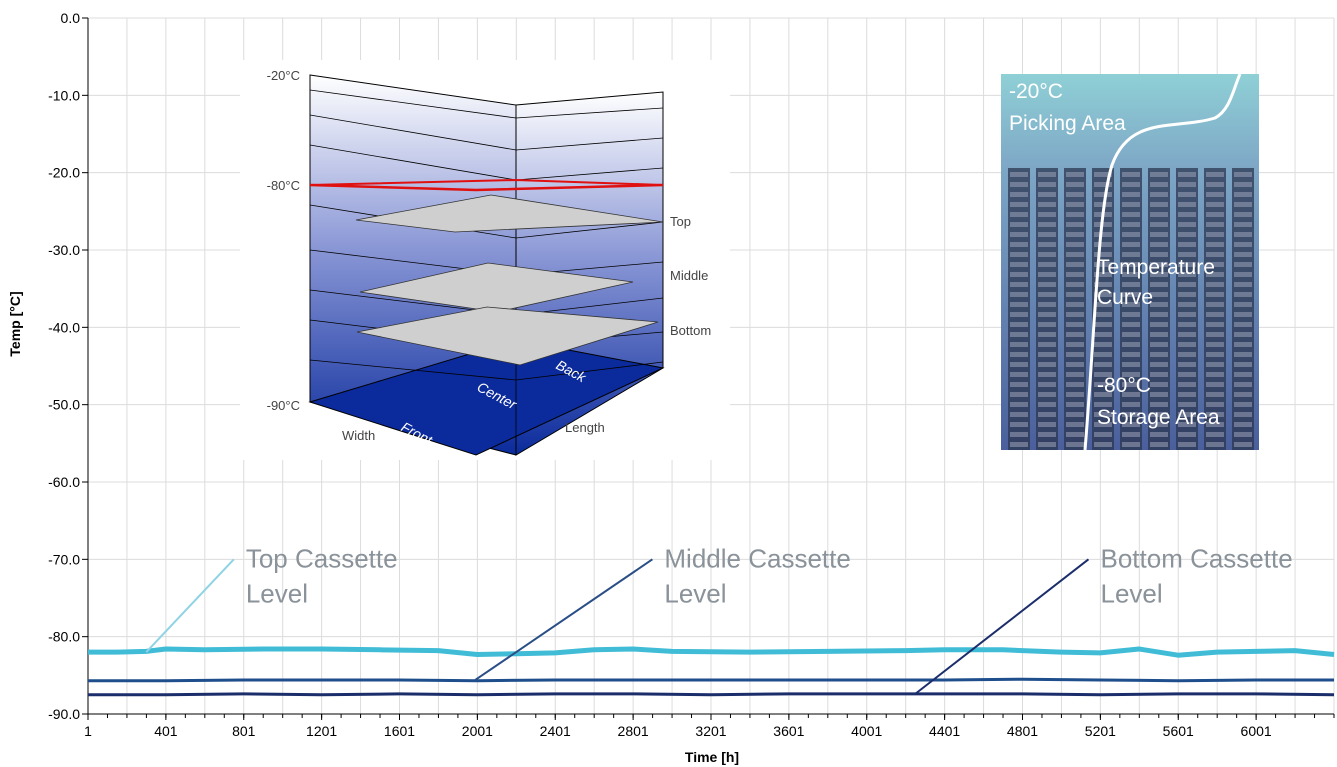 The image size is (1337, 767). What do you see at coordinates (64, 482) in the screenshot?
I see `y-tick-label: -60.0` at bounding box center [64, 482].